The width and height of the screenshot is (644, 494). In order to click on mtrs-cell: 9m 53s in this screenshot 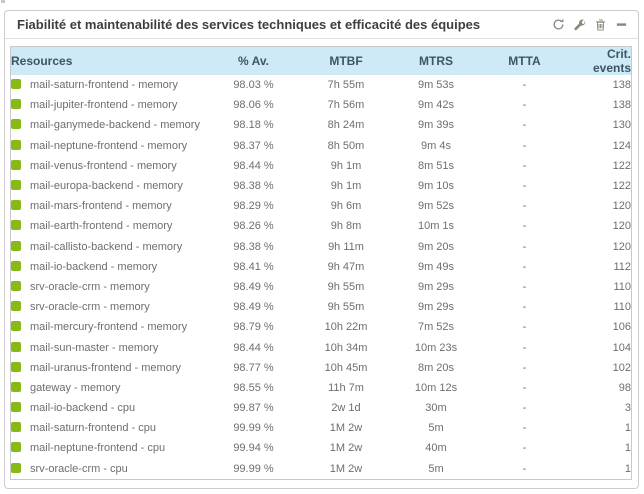, I will do `click(436, 85)`.